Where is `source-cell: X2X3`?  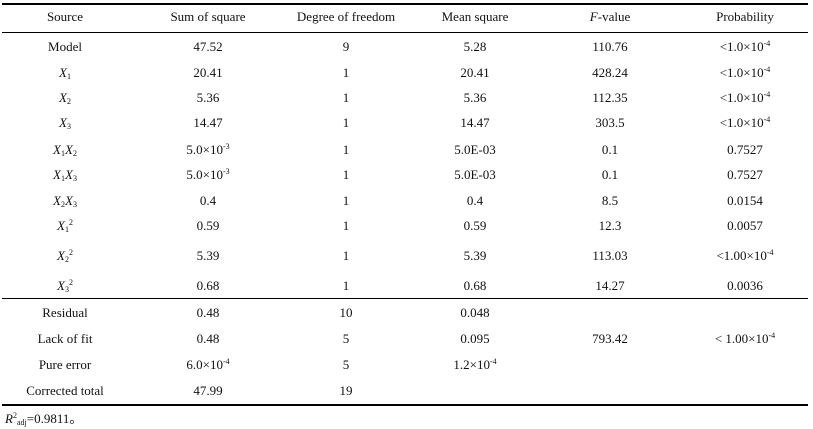 source-cell: X2X3 is located at coordinates (65, 201).